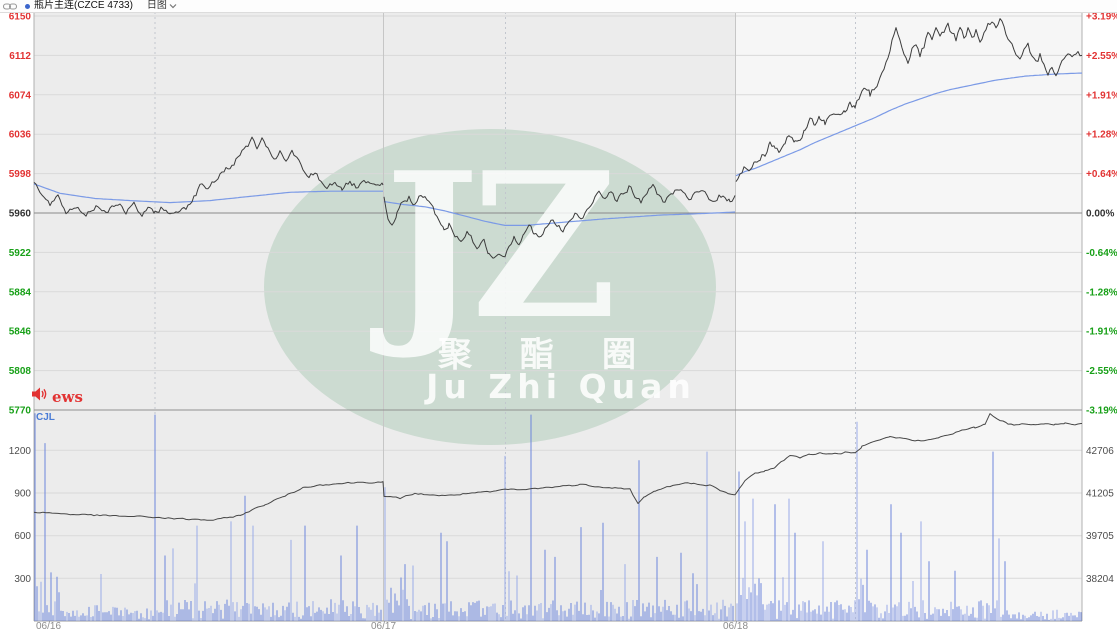  Describe the element at coordinates (558, 6) in the screenshot. I see `chart-header: 瓶片主连(CZCE 4733) 日图` at that location.